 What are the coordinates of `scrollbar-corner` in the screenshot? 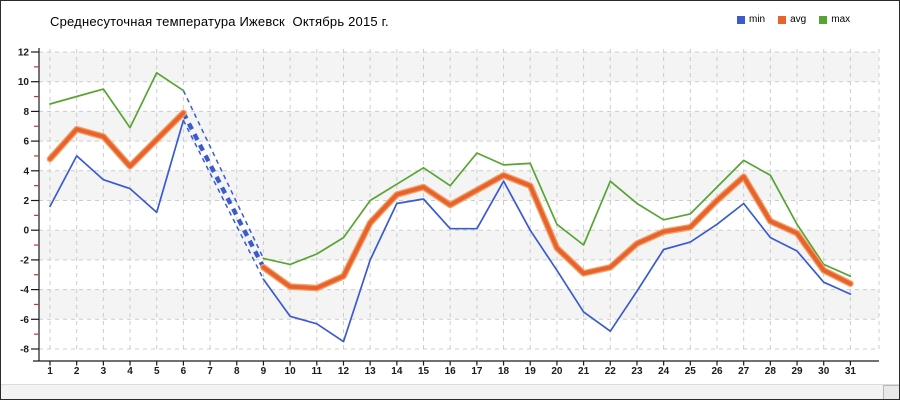 It's located at (891, 392).